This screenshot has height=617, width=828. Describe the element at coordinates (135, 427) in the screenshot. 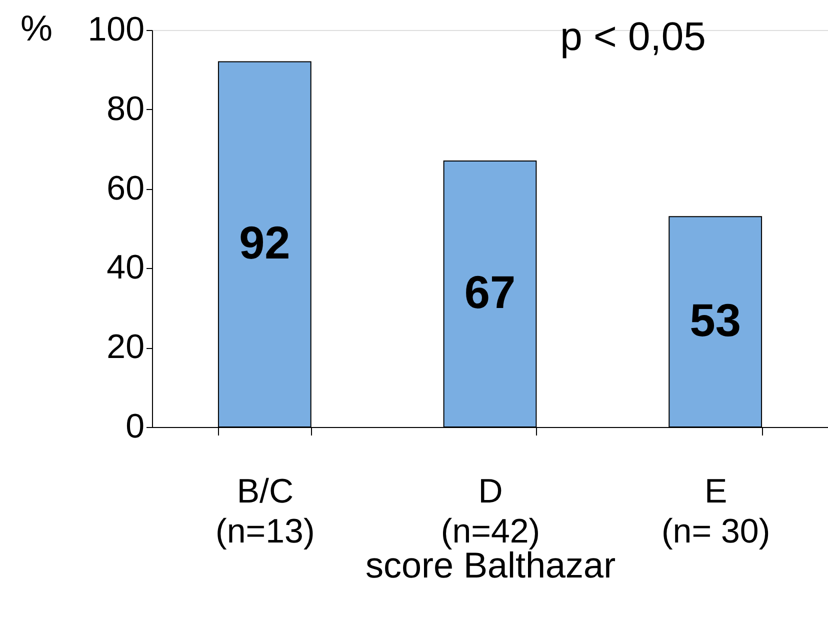

I see `y-tick-label: 0` at that location.